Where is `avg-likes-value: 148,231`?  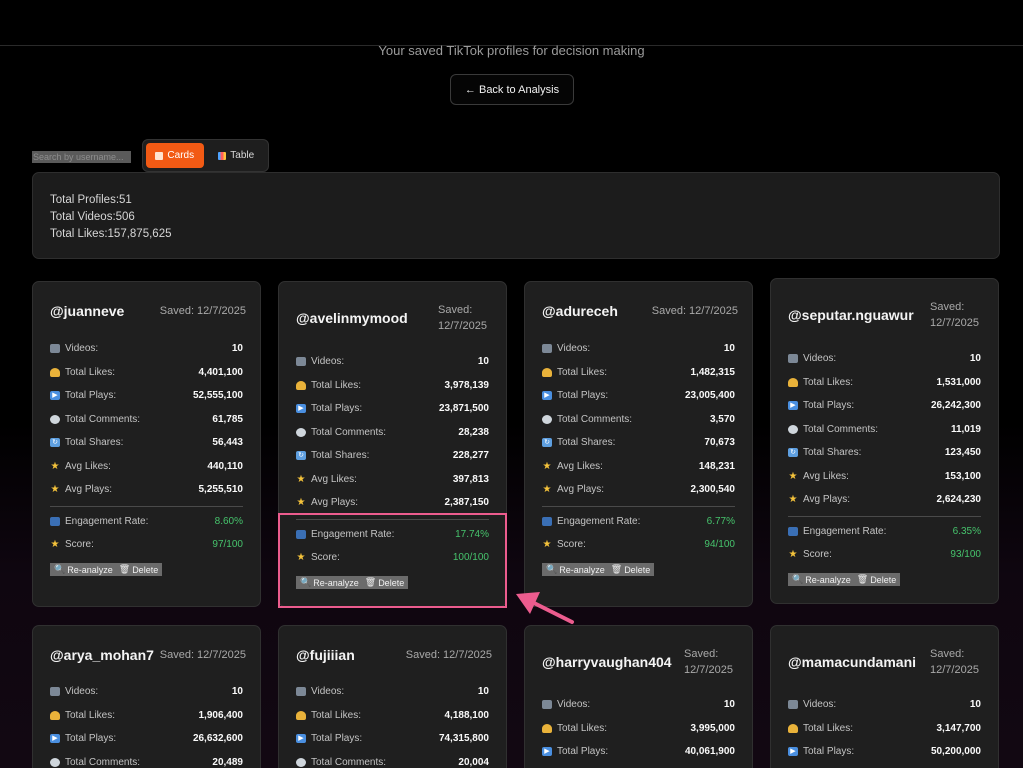
avg-likes-value: 148,231 is located at coordinates (716, 466).